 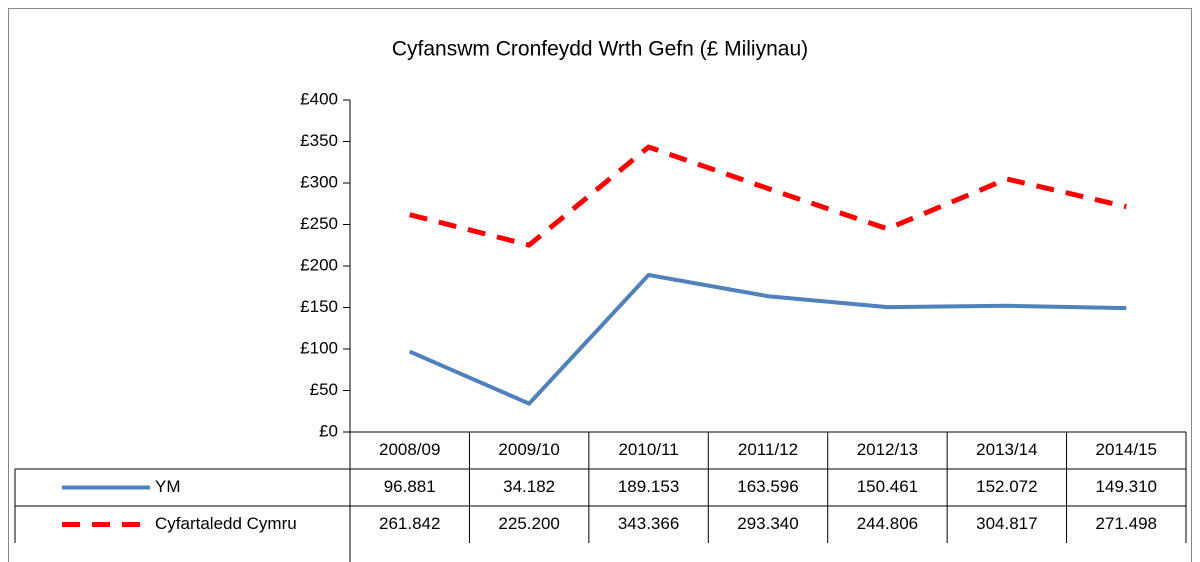 I want to click on data-table-value: 163.596, so click(x=767, y=486).